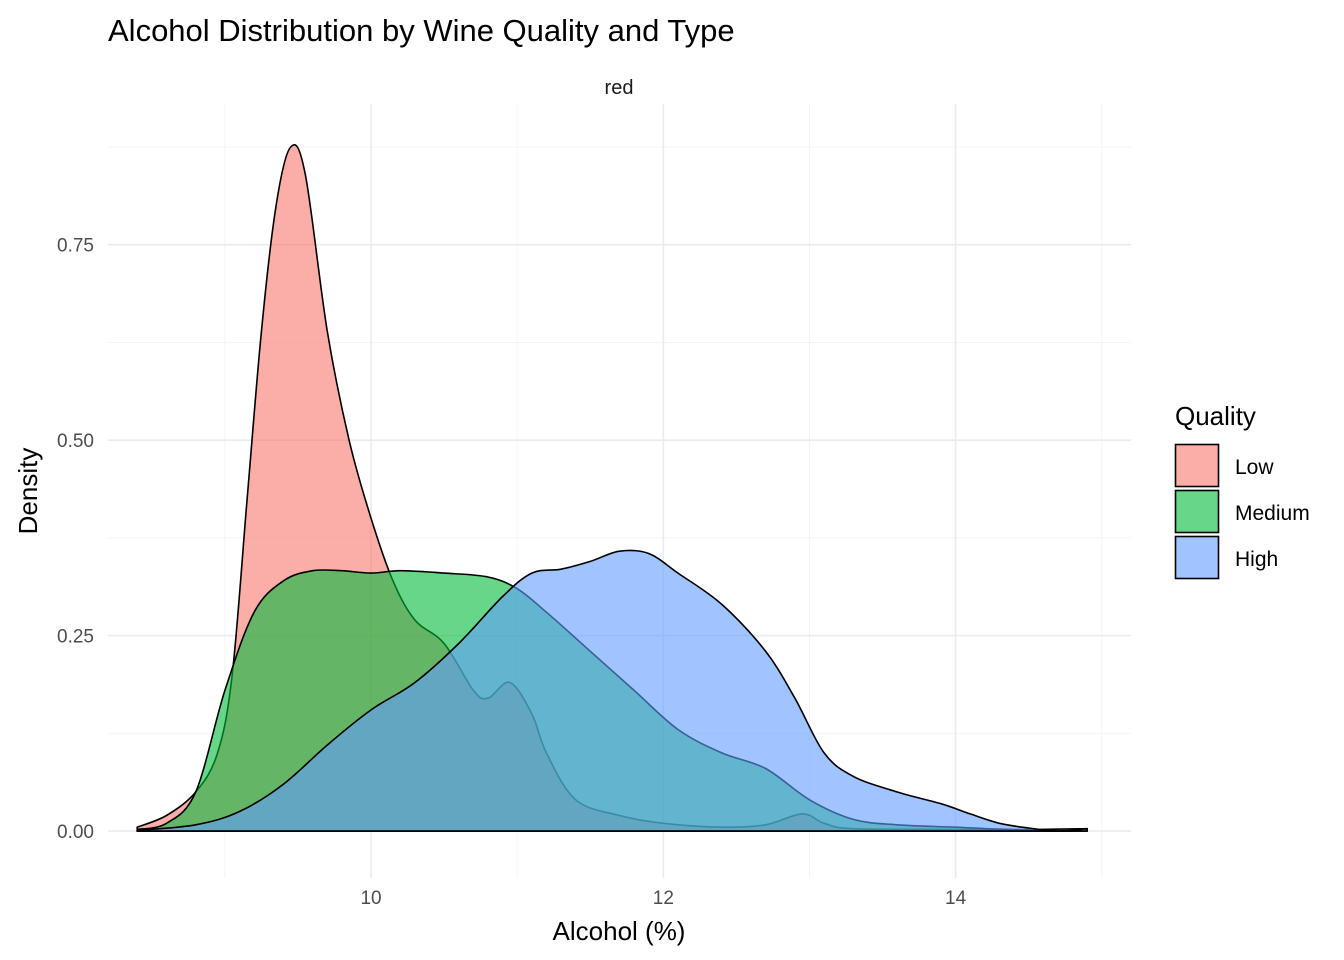 This screenshot has width=1344, height=960. Describe the element at coordinates (75, 637) in the screenshot. I see `y-tick-label: 0.25` at that location.